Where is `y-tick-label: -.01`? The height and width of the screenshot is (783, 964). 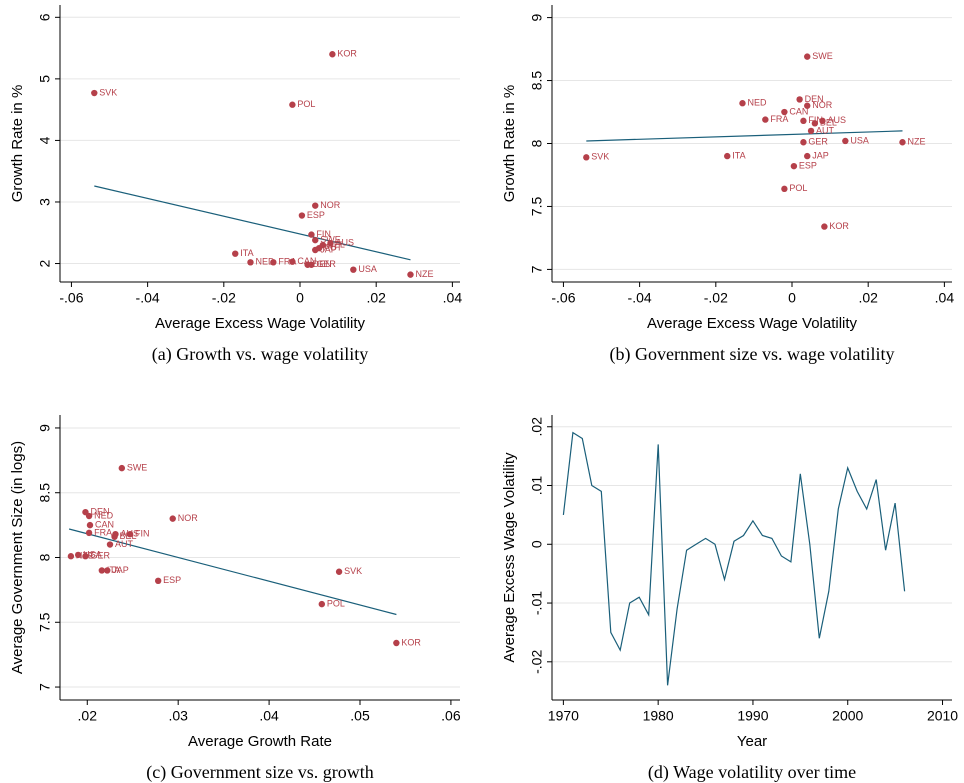 y-tick-label: -.01 is located at coordinates (537, 603).